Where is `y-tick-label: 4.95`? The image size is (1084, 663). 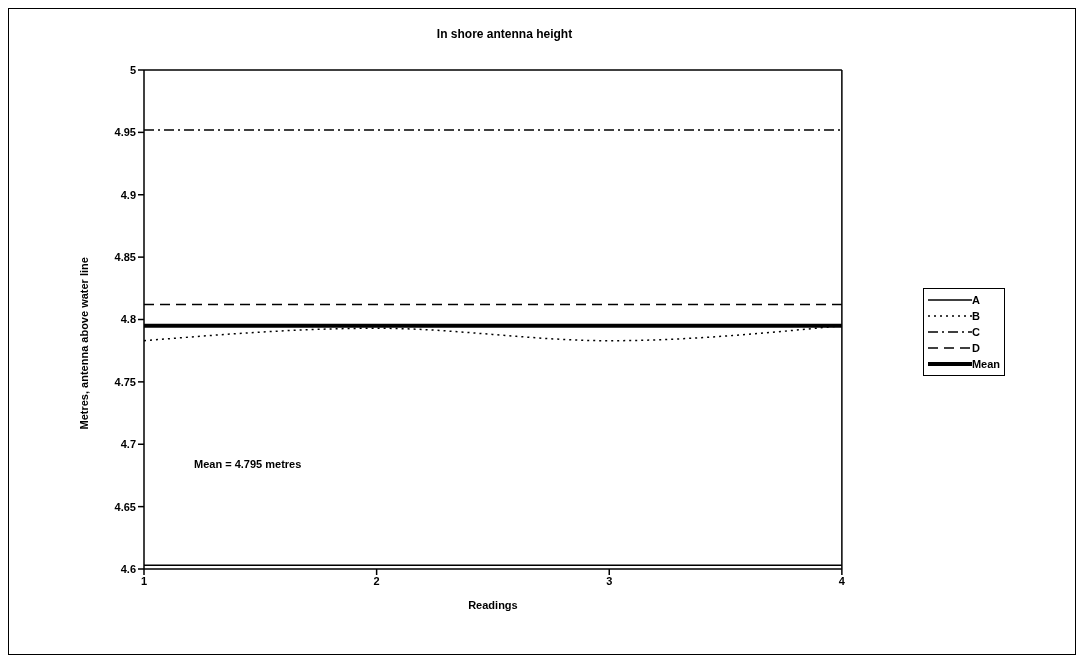 y-tick-label: 4.95 is located at coordinates (125, 132).